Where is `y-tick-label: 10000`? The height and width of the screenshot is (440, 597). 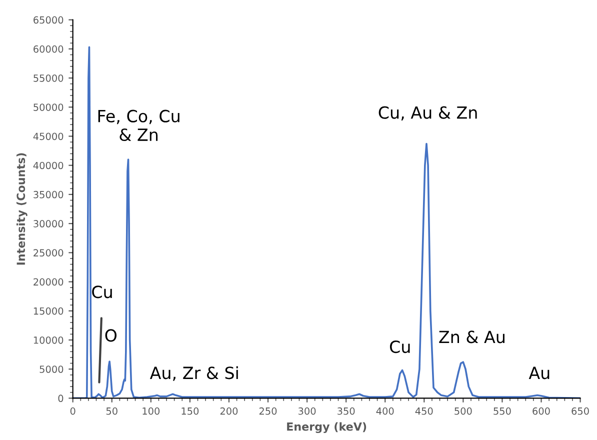 y-tick-label: 10000 is located at coordinates (49, 340).